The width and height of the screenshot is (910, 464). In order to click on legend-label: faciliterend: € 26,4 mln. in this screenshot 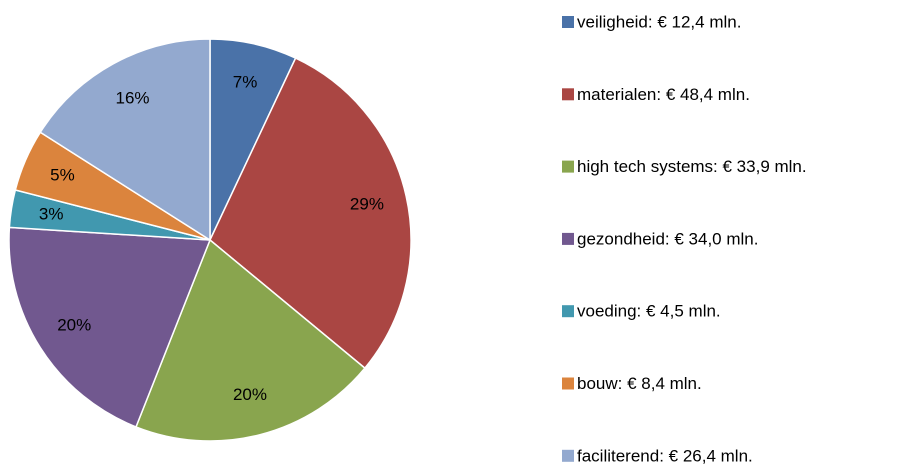, I will do `click(665, 455)`.